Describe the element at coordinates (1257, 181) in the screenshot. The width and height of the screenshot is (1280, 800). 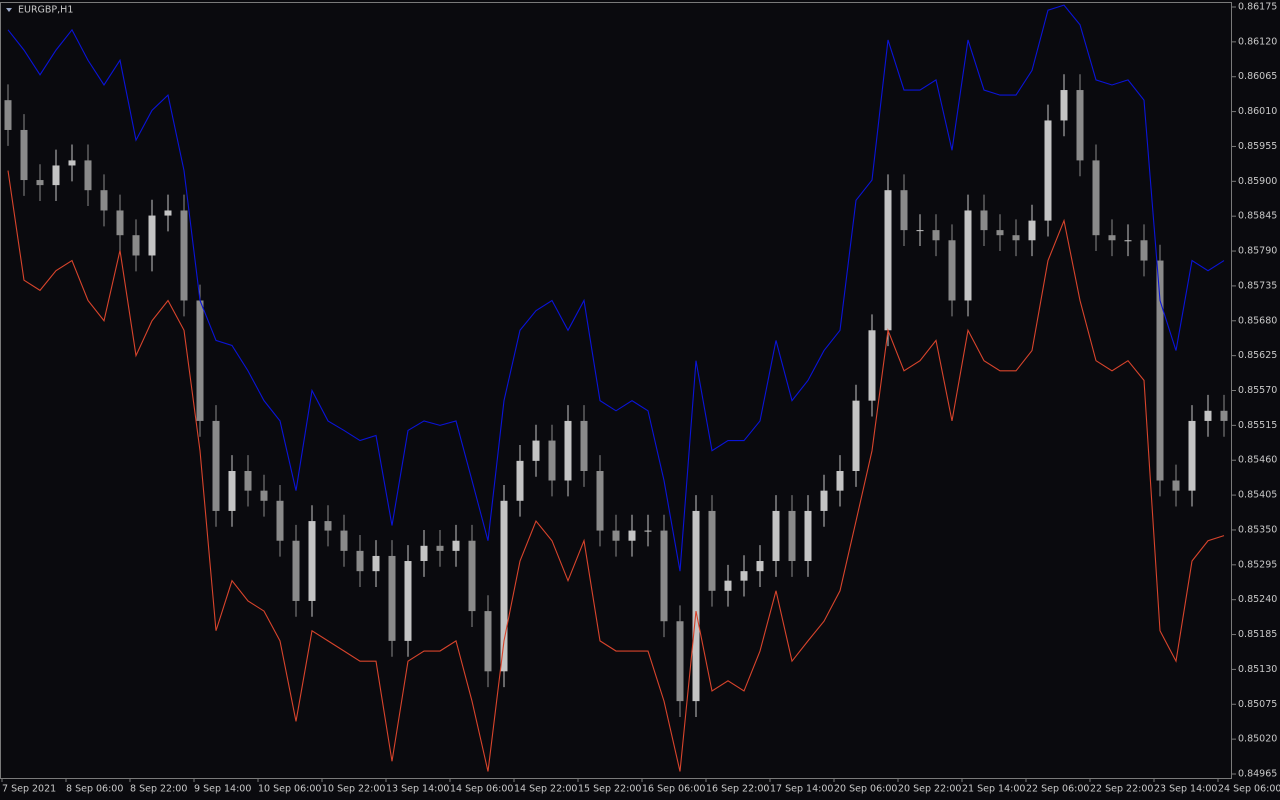
I see `y-tick-label: 0.85900` at that location.